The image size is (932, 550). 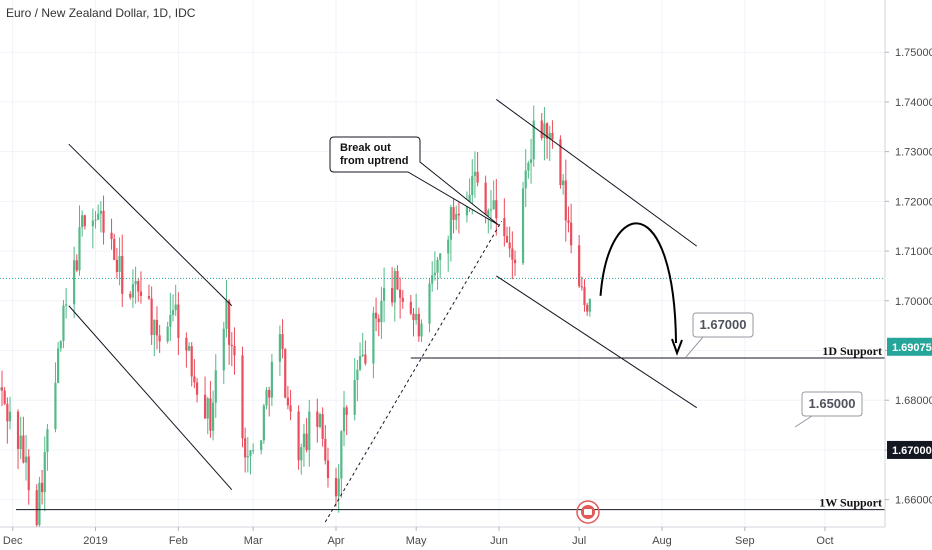 I want to click on level-label-2: 1.65000, so click(x=828, y=409).